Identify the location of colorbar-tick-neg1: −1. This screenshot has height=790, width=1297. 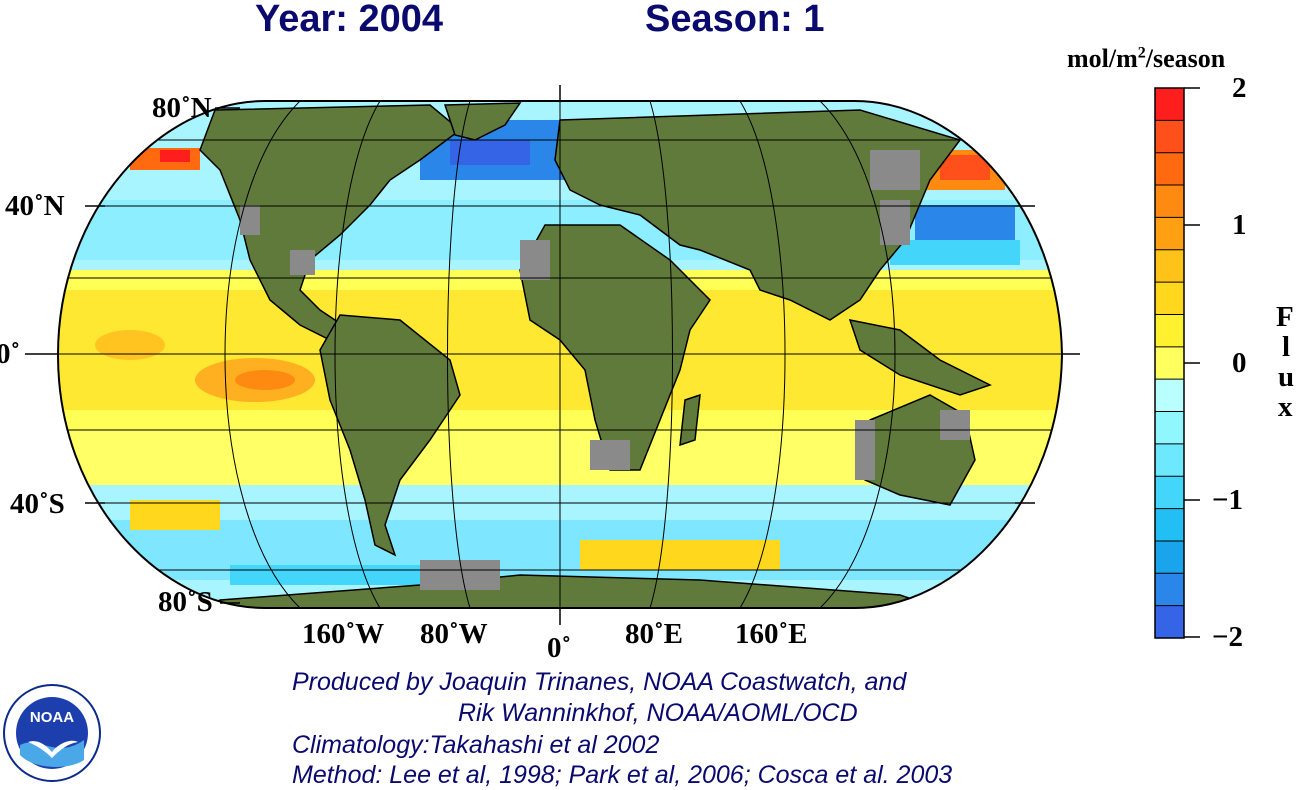
(1228, 500).